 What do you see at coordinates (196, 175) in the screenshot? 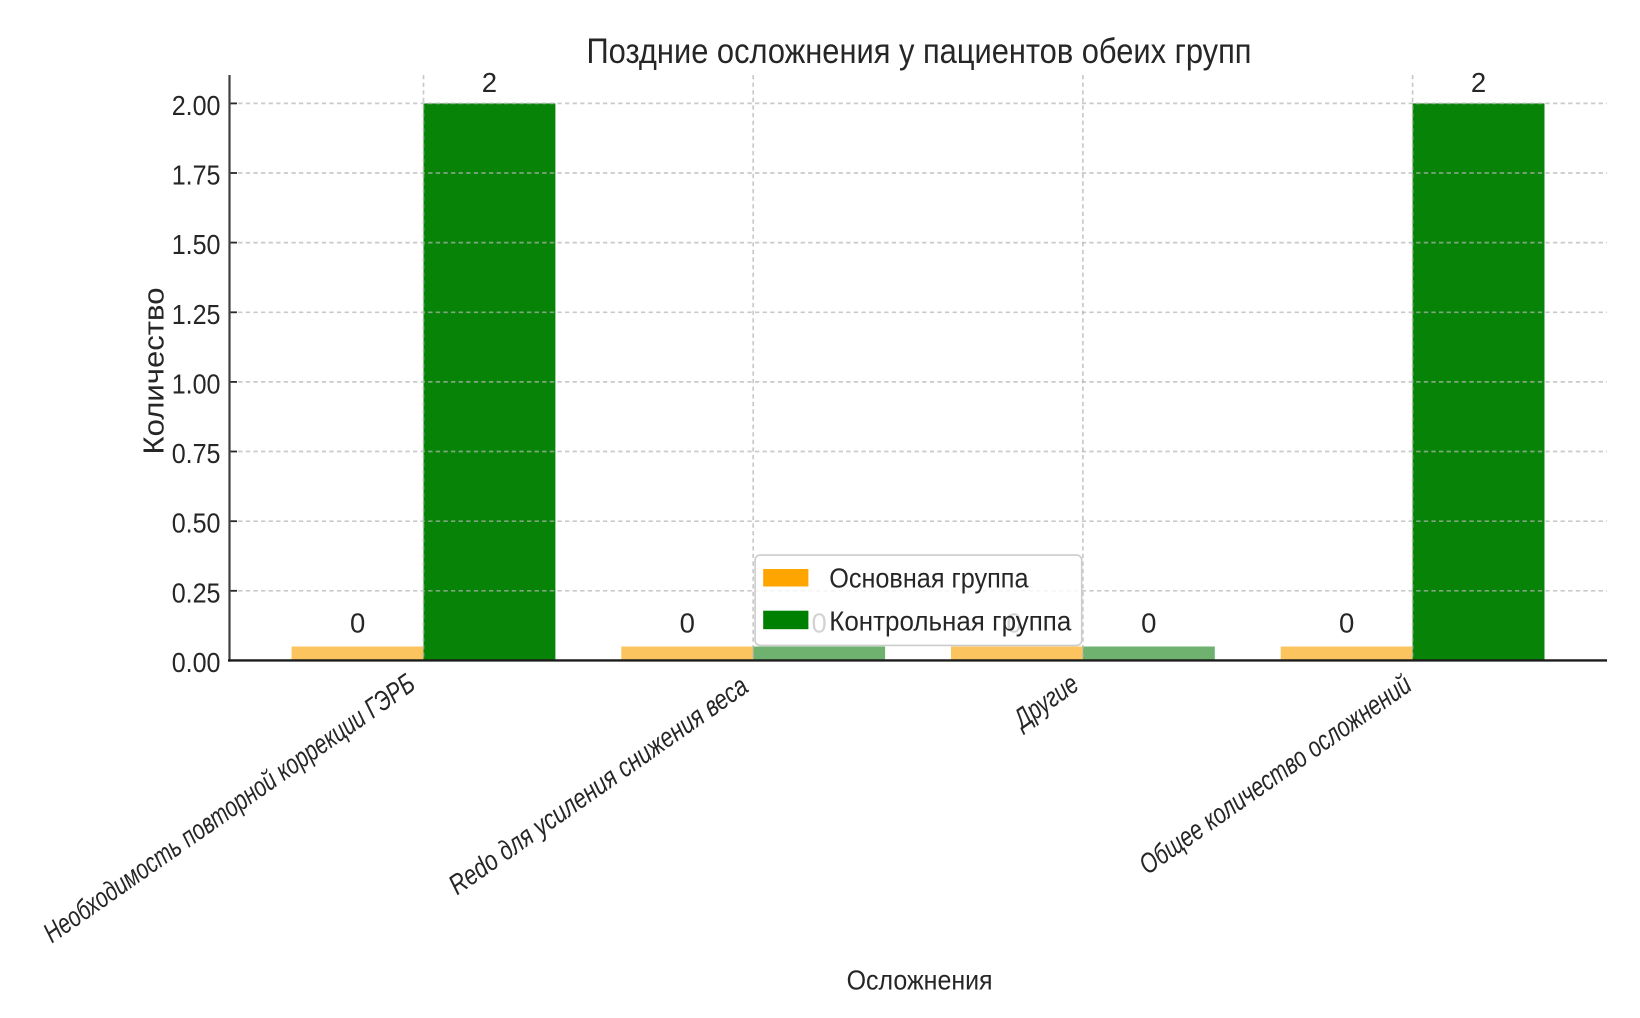
I see `svg-text: 1.75` at bounding box center [196, 175].